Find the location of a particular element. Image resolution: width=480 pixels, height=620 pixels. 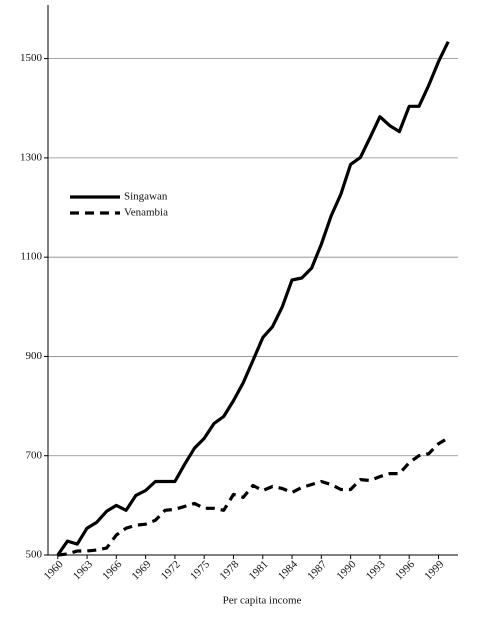

legend-label: Singawan is located at coordinates (146, 197).